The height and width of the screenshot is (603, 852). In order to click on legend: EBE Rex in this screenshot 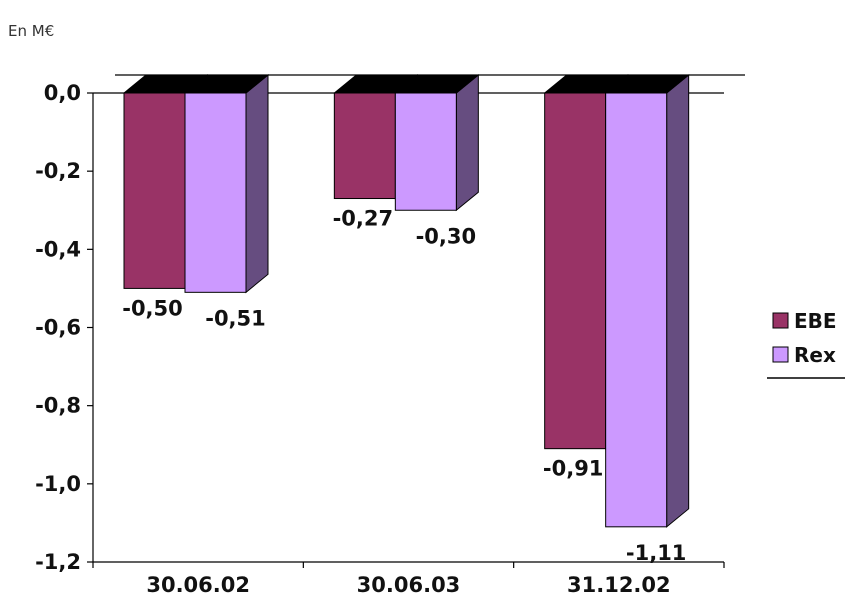, I will do `click(806, 344)`.